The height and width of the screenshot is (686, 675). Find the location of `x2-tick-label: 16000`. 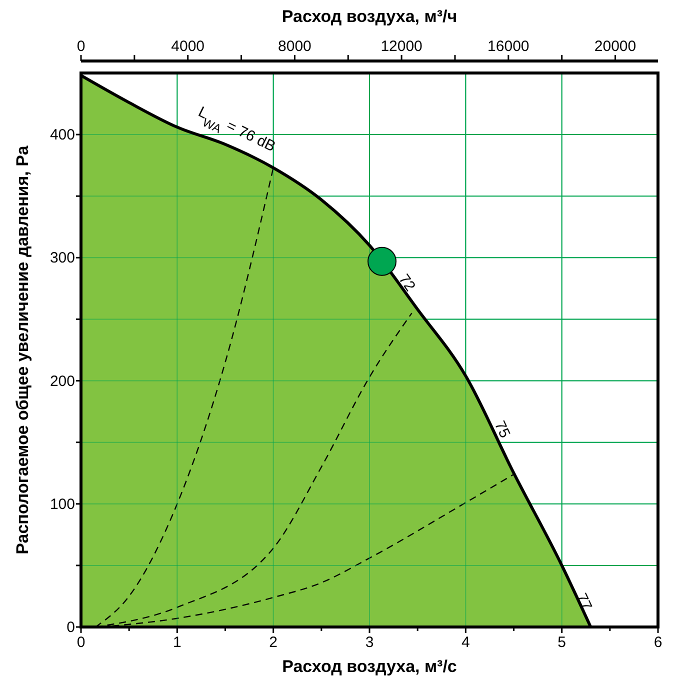

x2-tick-label: 16000 is located at coordinates (509, 46).